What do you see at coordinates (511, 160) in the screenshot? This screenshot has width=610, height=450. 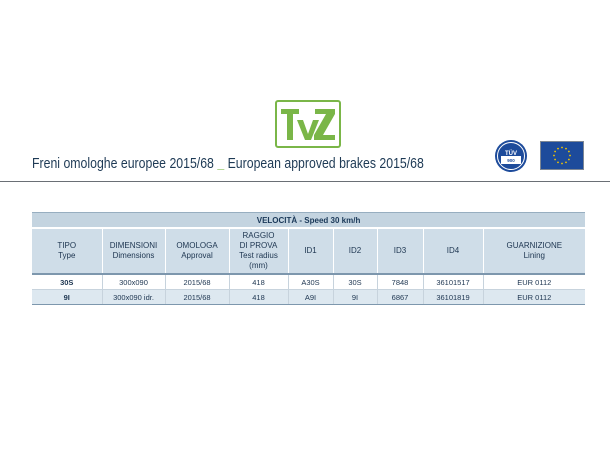 I see `tuv-bottom-text: 900` at bounding box center [511, 160].